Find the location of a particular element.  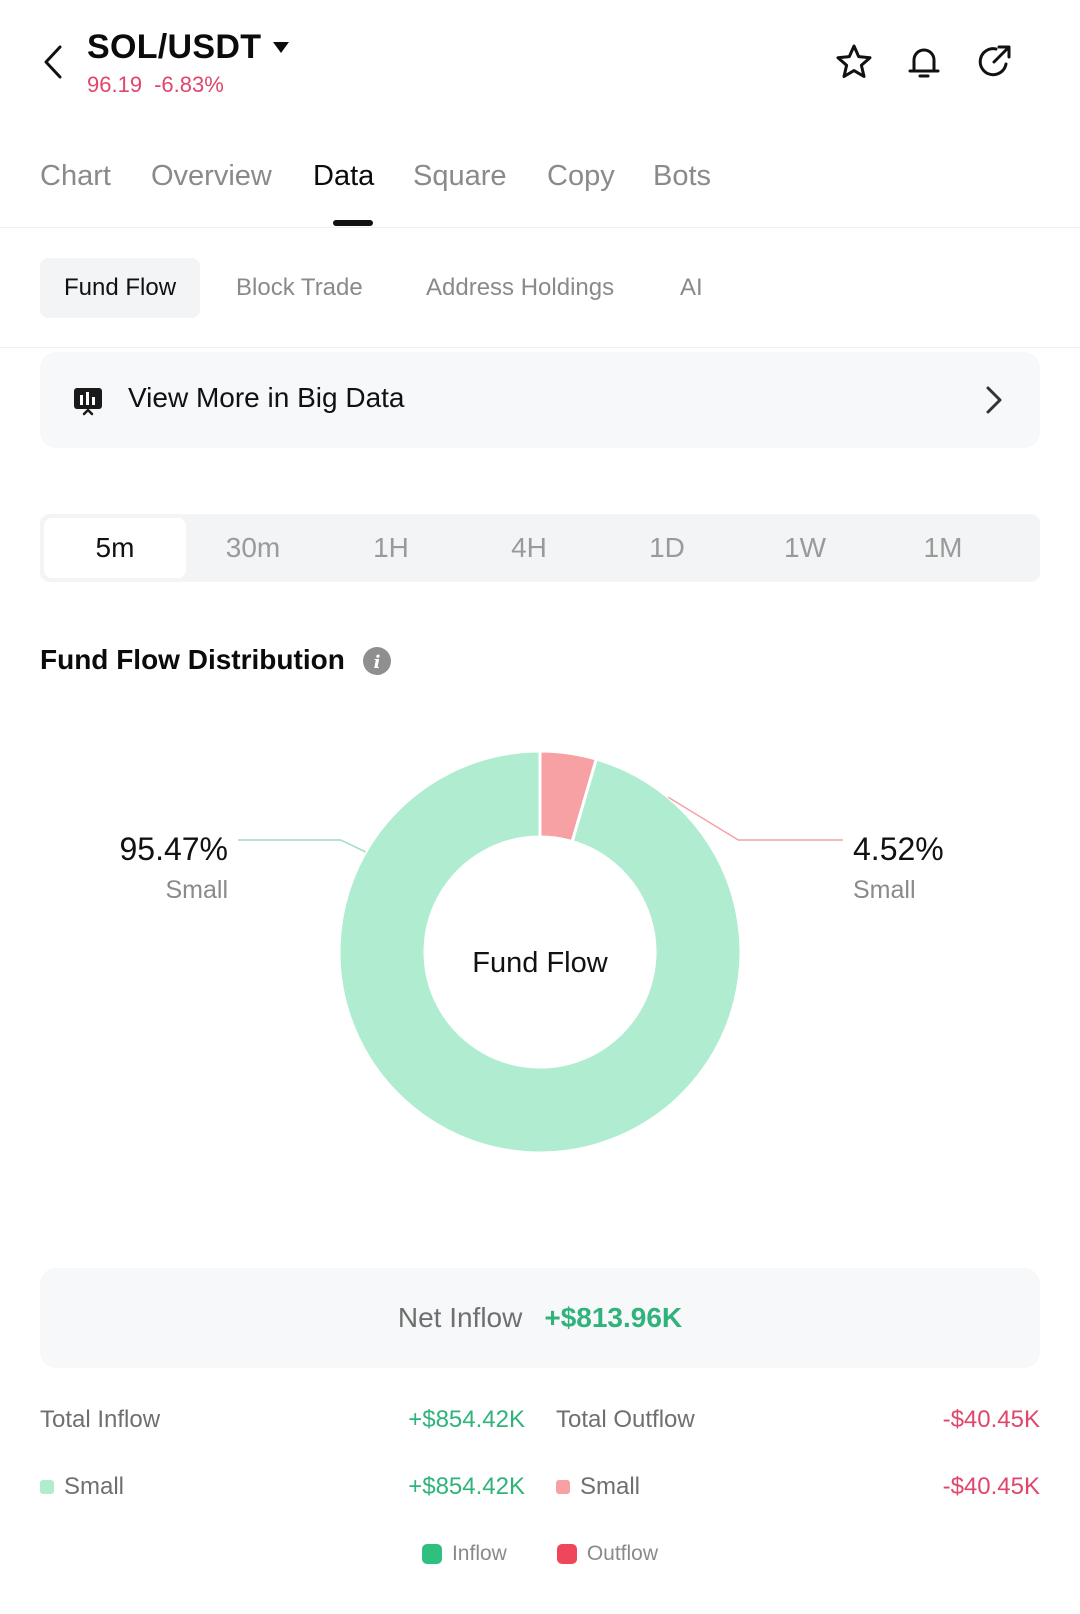

legend-outflow: Outflow is located at coordinates (607, 1554).